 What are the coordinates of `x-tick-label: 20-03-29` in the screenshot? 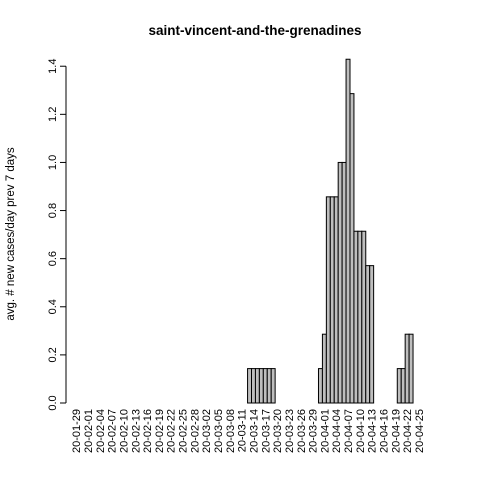 It's located at (314, 431).